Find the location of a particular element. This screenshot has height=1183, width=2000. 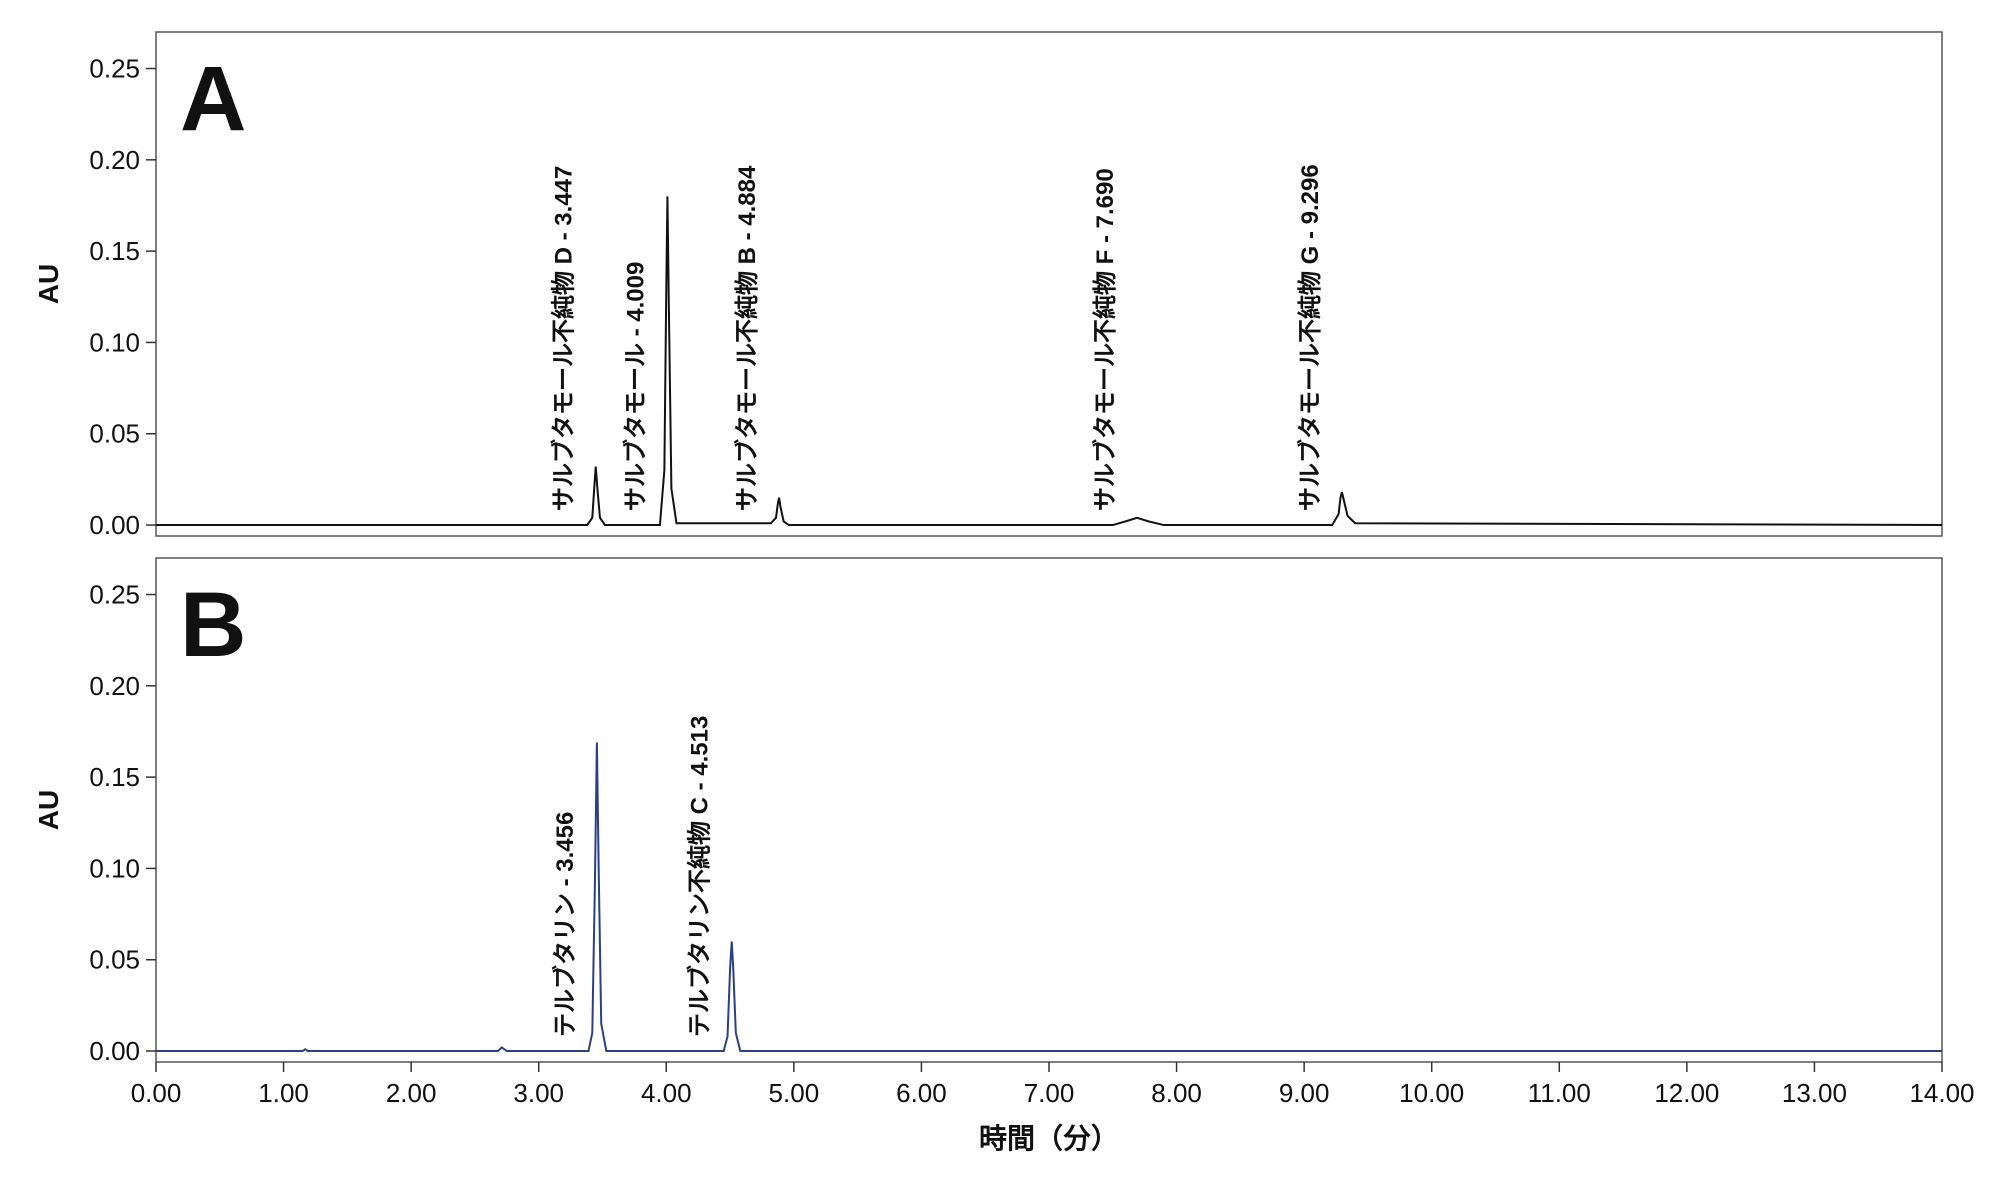

peak-annotation: テルブタリン - 3.456 is located at coordinates (565, 924).